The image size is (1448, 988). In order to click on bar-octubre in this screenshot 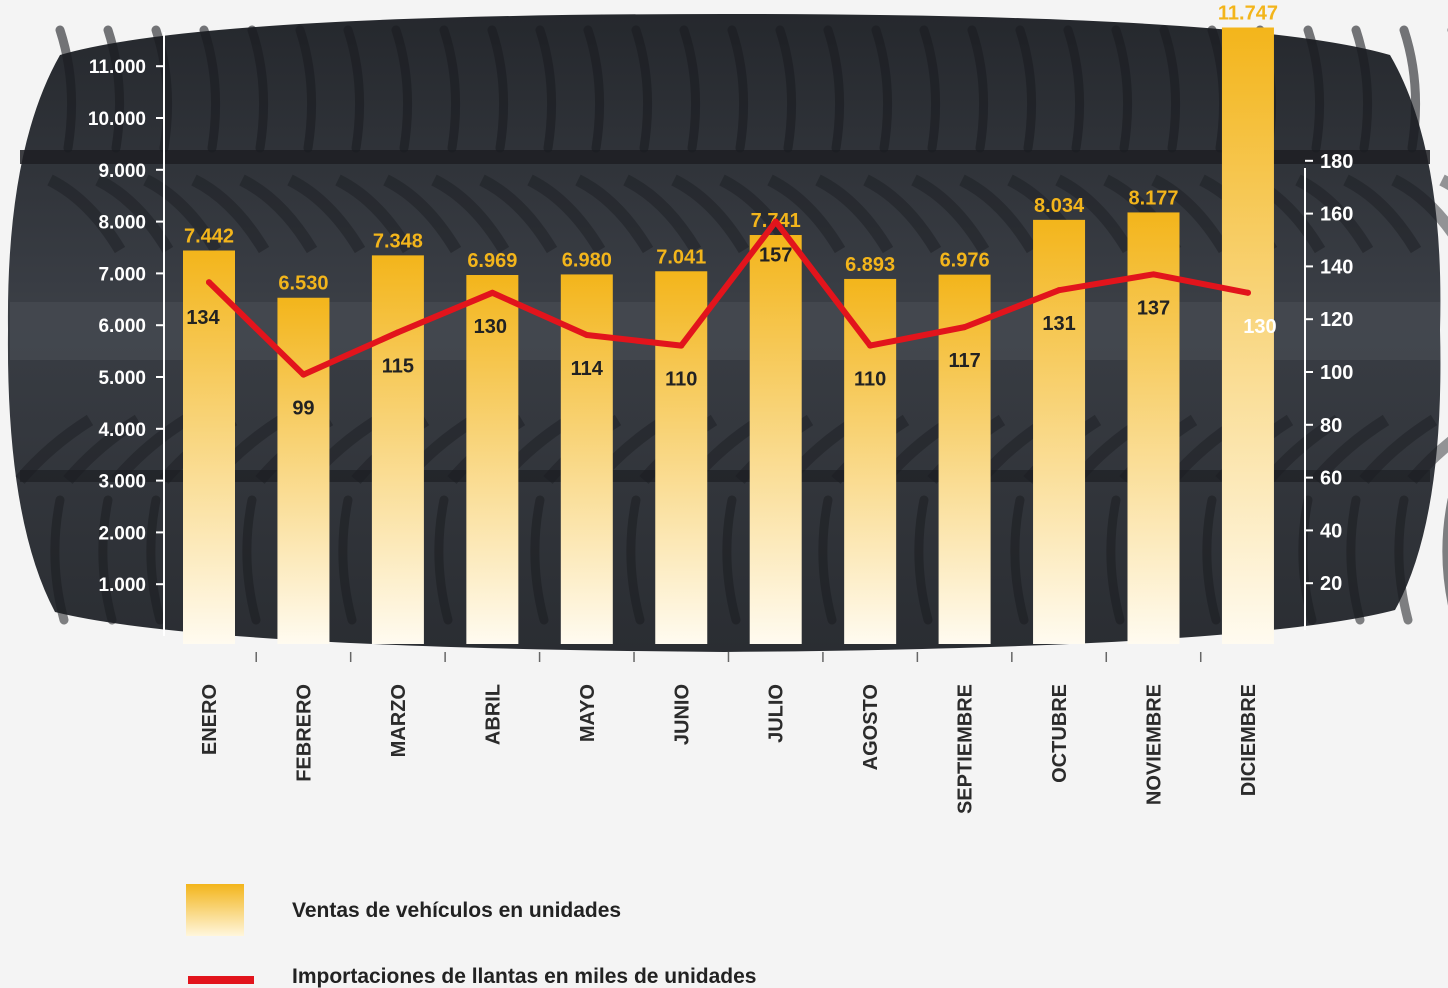, I will do `click(1059, 431)`.